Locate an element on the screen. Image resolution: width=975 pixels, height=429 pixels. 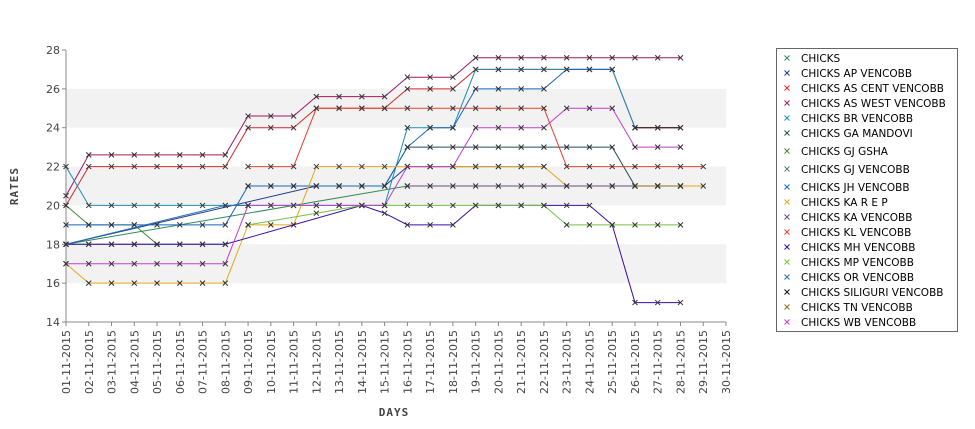
x-tick-label: 21-11-2015 is located at coordinates (521, 362).